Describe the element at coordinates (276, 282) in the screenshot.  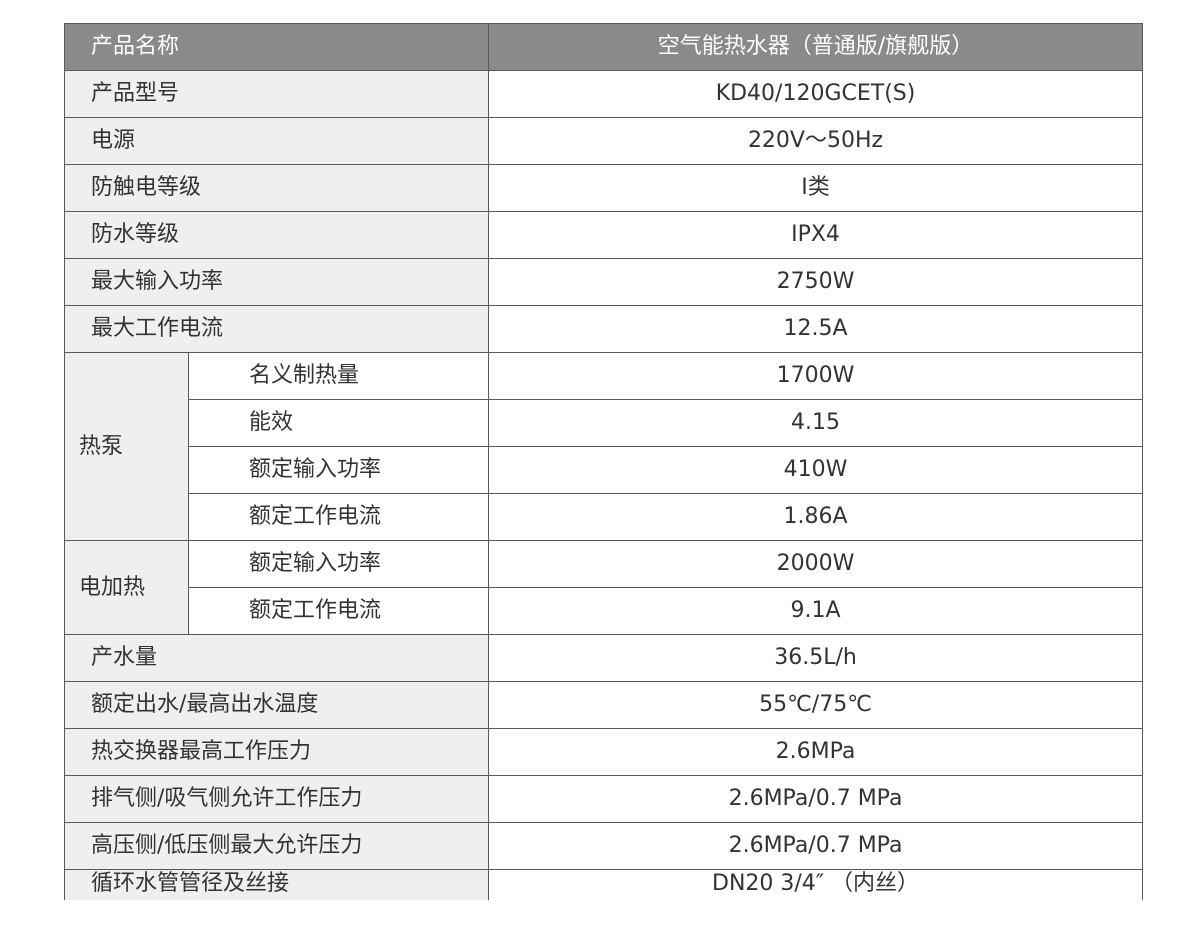
I see `row-label: 最大输入功率` at that location.